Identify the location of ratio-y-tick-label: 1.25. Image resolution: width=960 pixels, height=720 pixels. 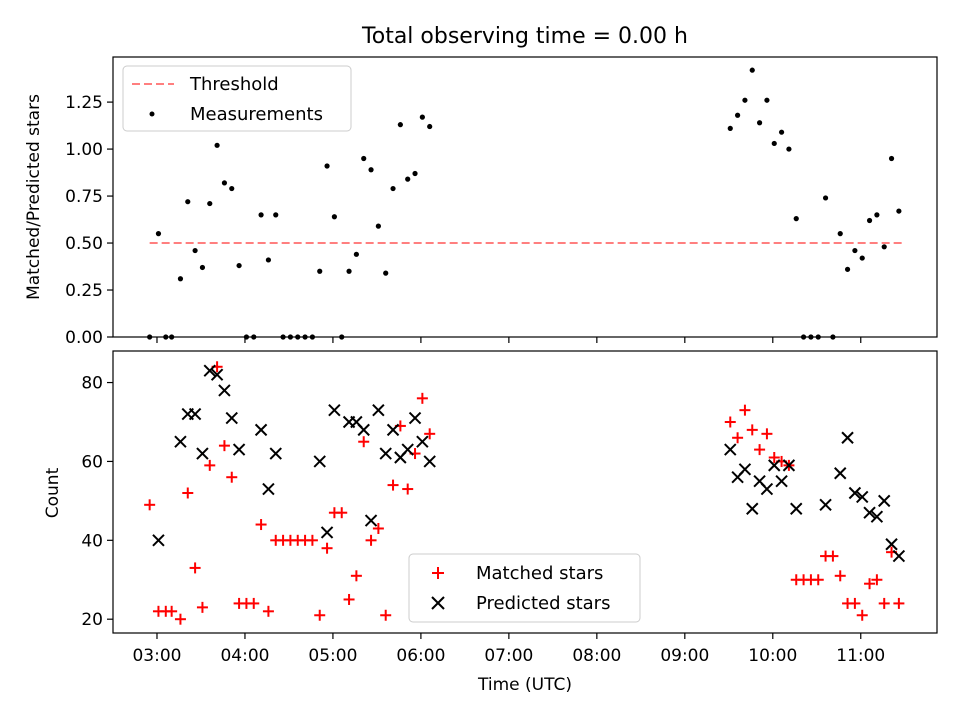
(84, 103).